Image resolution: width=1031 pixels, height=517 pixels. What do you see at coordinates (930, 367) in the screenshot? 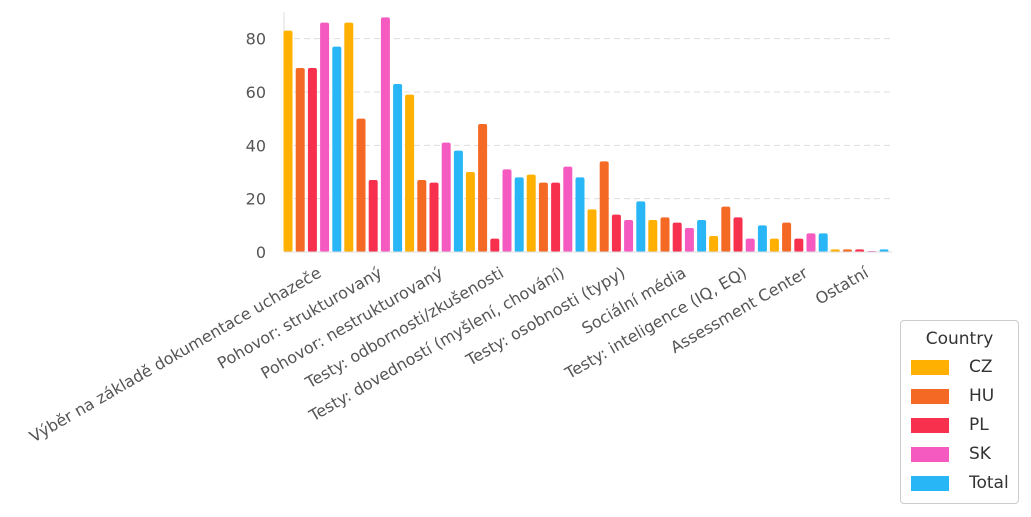
I see `legend-swatch-cz` at bounding box center [930, 367].